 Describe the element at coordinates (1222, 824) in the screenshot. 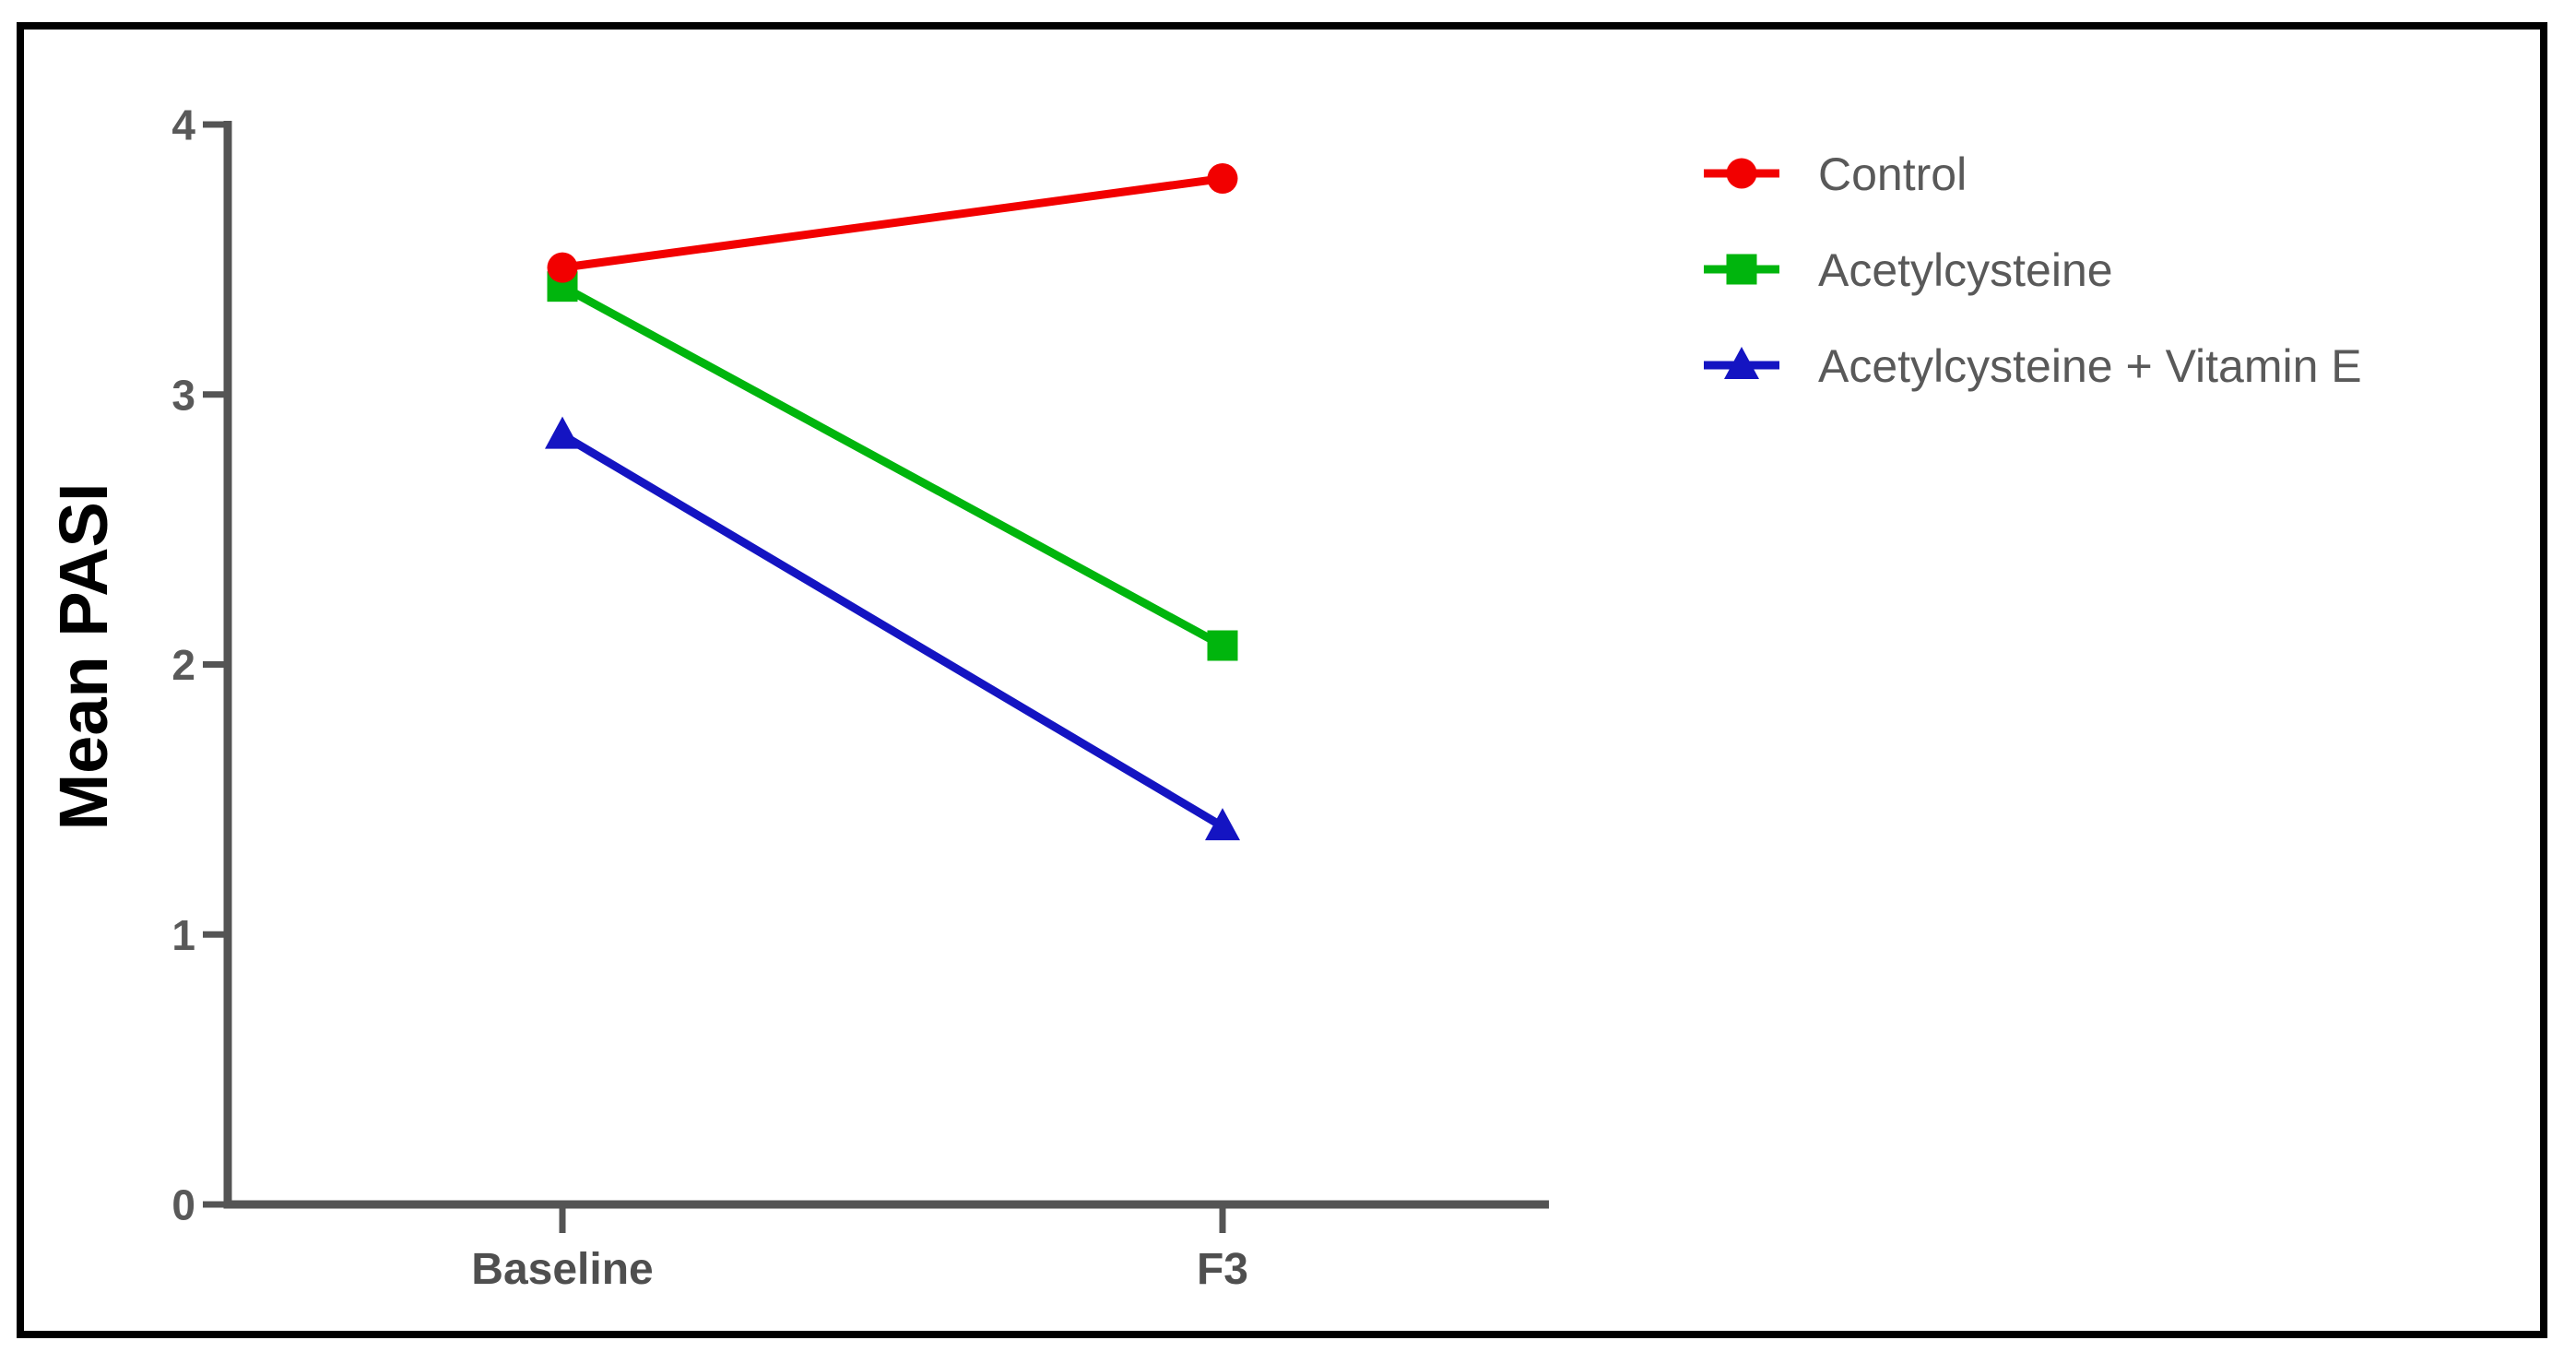

I see `marker-acetylcysteine-vitamin-e-f3` at that location.